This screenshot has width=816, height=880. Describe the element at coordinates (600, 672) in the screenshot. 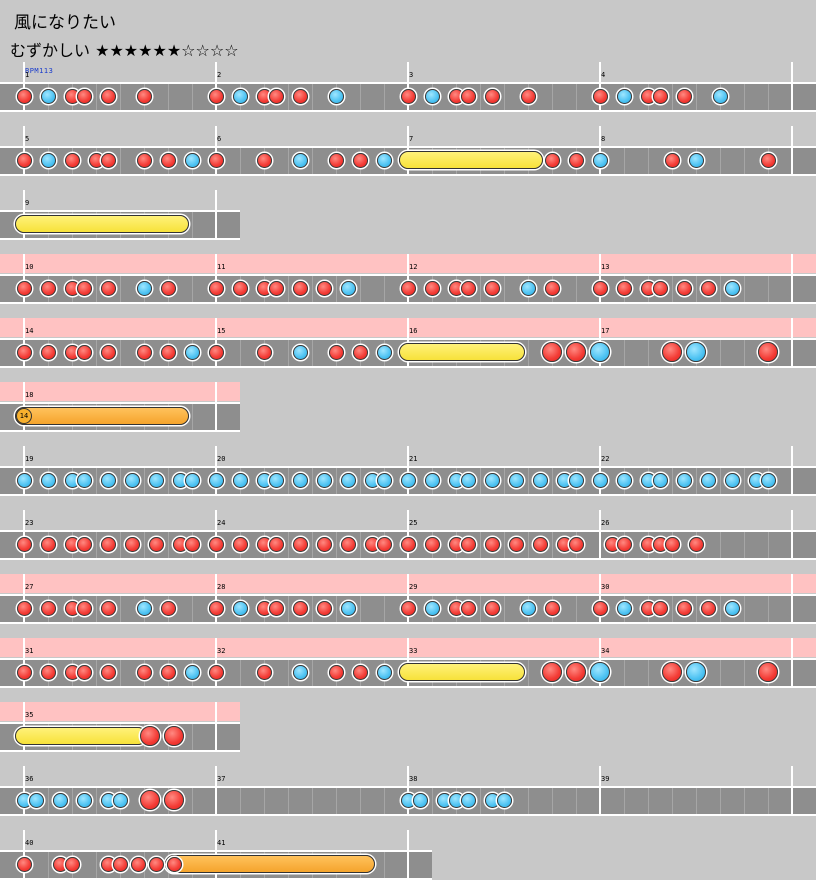

I see `big-ka-note` at that location.